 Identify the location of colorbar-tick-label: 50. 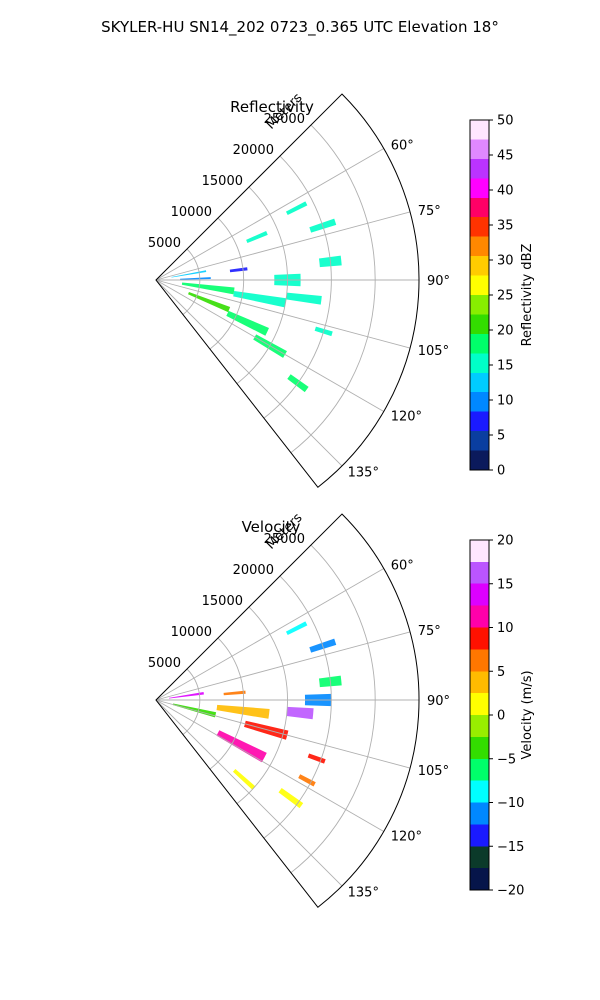
(505, 121).